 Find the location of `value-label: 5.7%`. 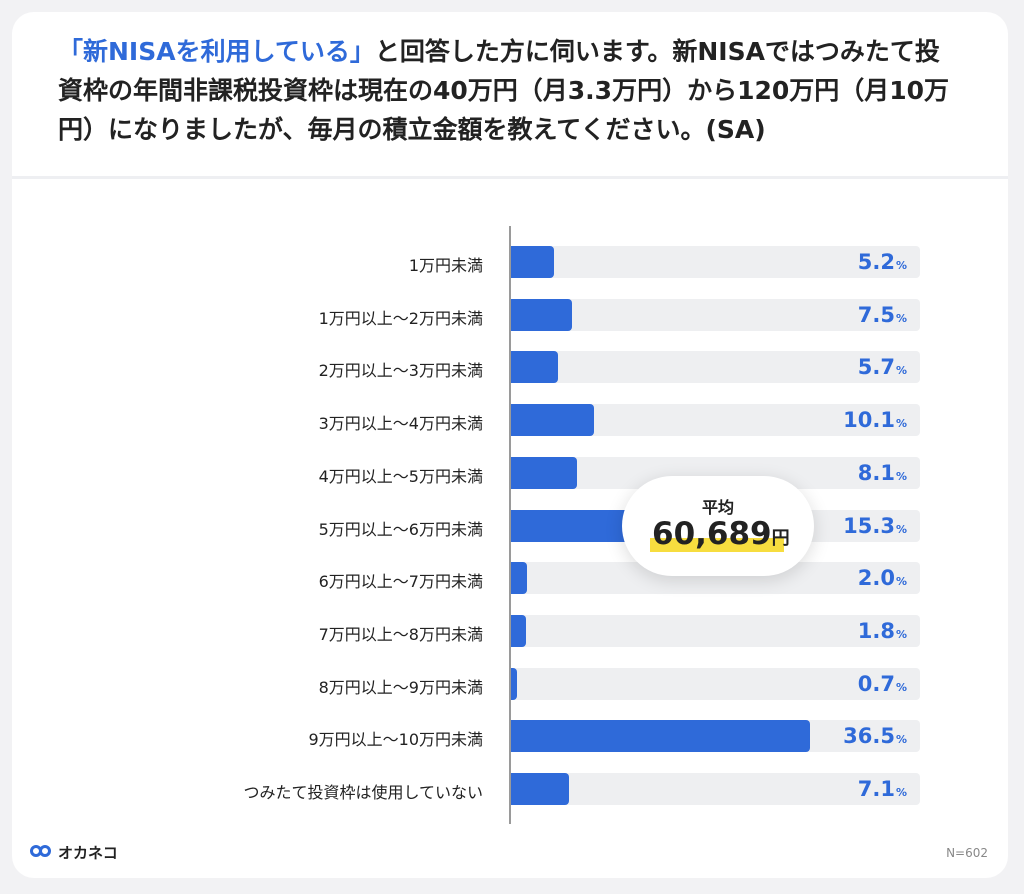

value-label: 5.7% is located at coordinates (882, 369).